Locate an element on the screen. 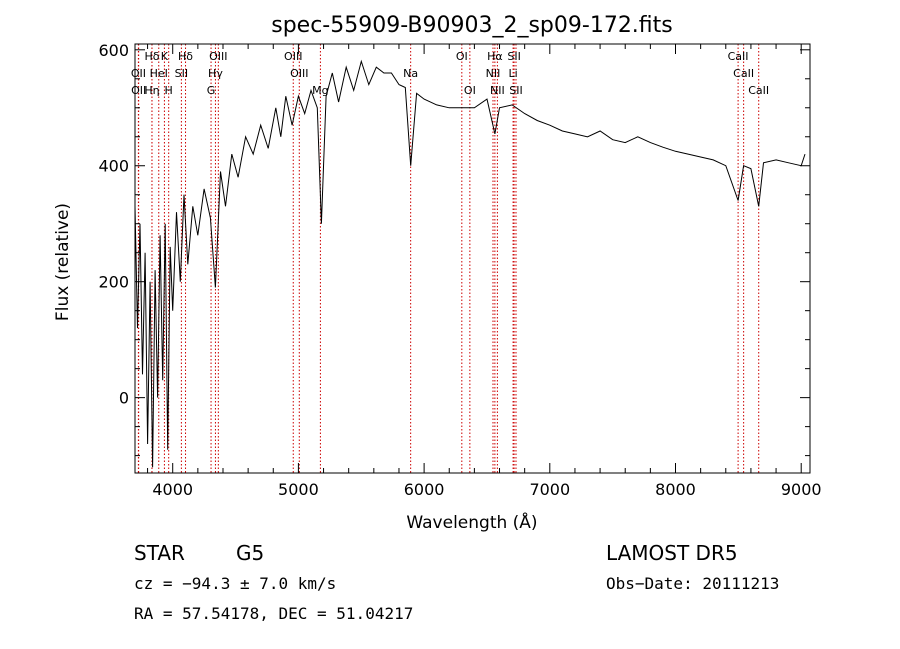 This screenshot has height=649, width=900. y-tick-label: 400 is located at coordinates (113, 166).